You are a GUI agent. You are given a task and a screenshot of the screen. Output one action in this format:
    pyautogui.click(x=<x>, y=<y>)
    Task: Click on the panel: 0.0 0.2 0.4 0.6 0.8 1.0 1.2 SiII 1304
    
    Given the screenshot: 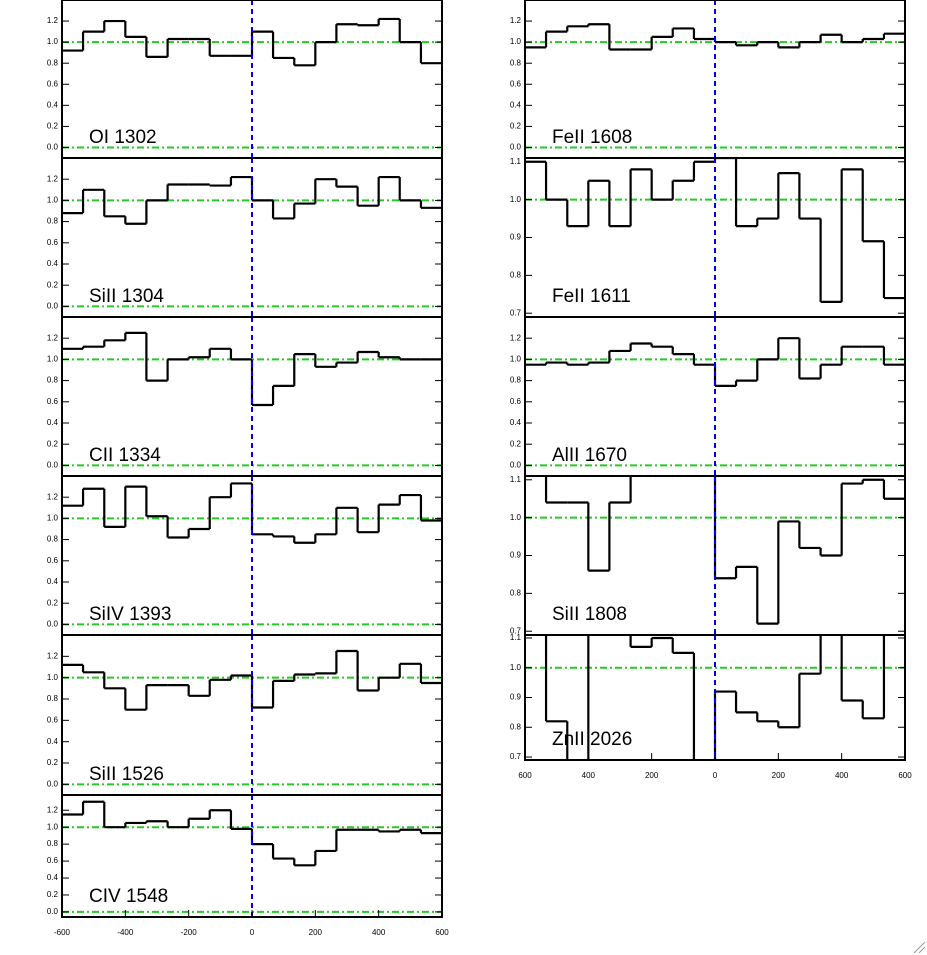 What is the action you would take?
    pyautogui.click(x=245, y=237)
    